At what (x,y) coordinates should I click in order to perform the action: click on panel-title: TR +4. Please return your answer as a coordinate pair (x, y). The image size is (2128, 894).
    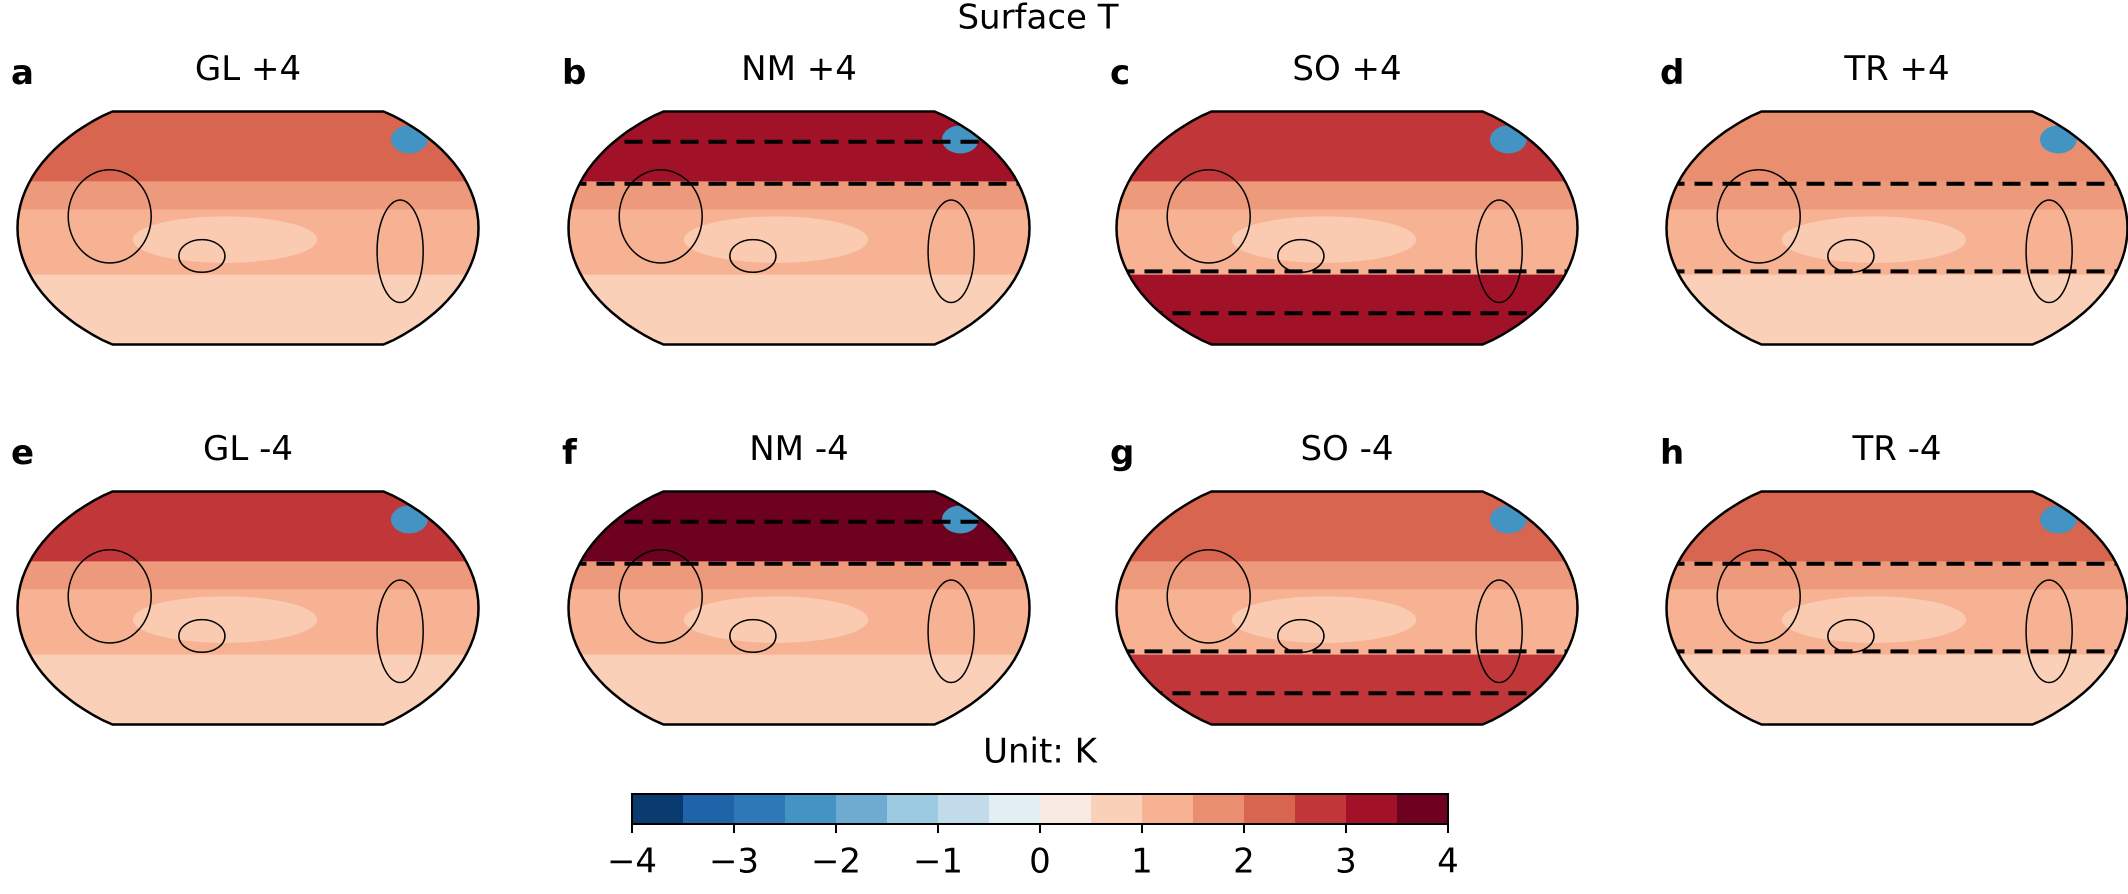
    Looking at the image, I should click on (1896, 69).